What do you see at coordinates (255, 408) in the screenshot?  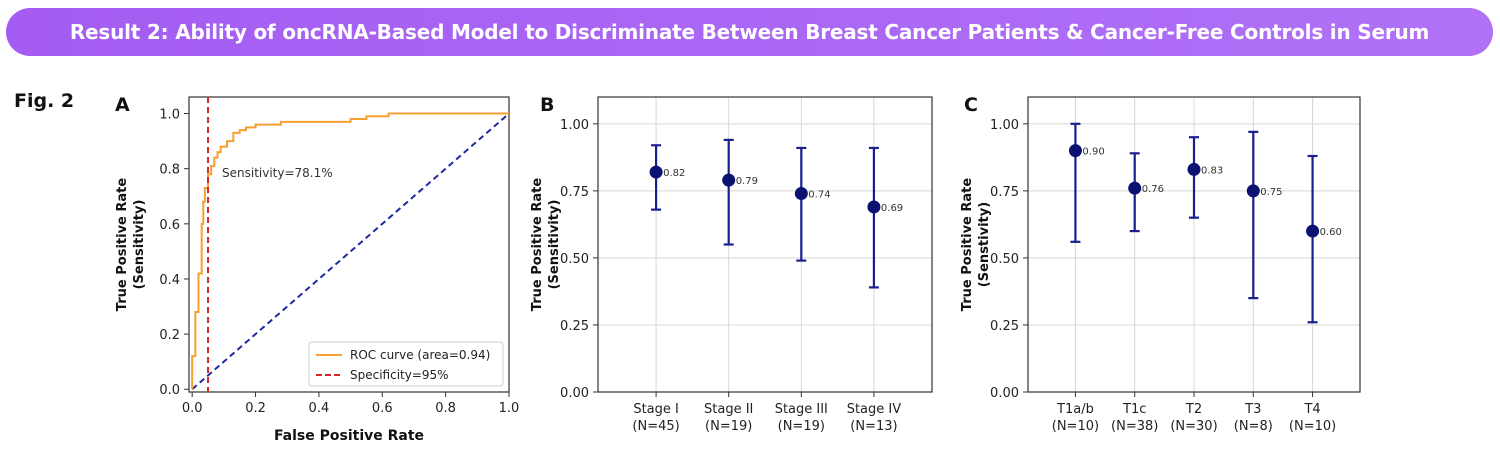 I see `x-tick-label: 0.2` at bounding box center [255, 408].